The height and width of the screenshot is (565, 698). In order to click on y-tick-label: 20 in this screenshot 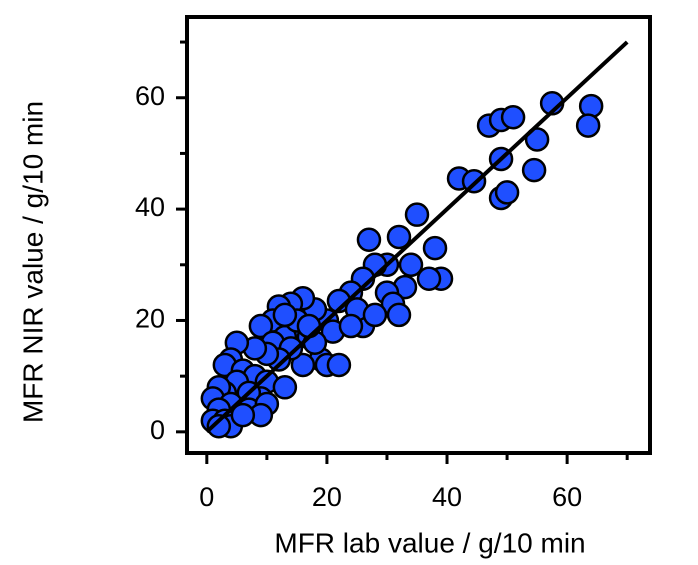, I will do `click(150, 319)`.